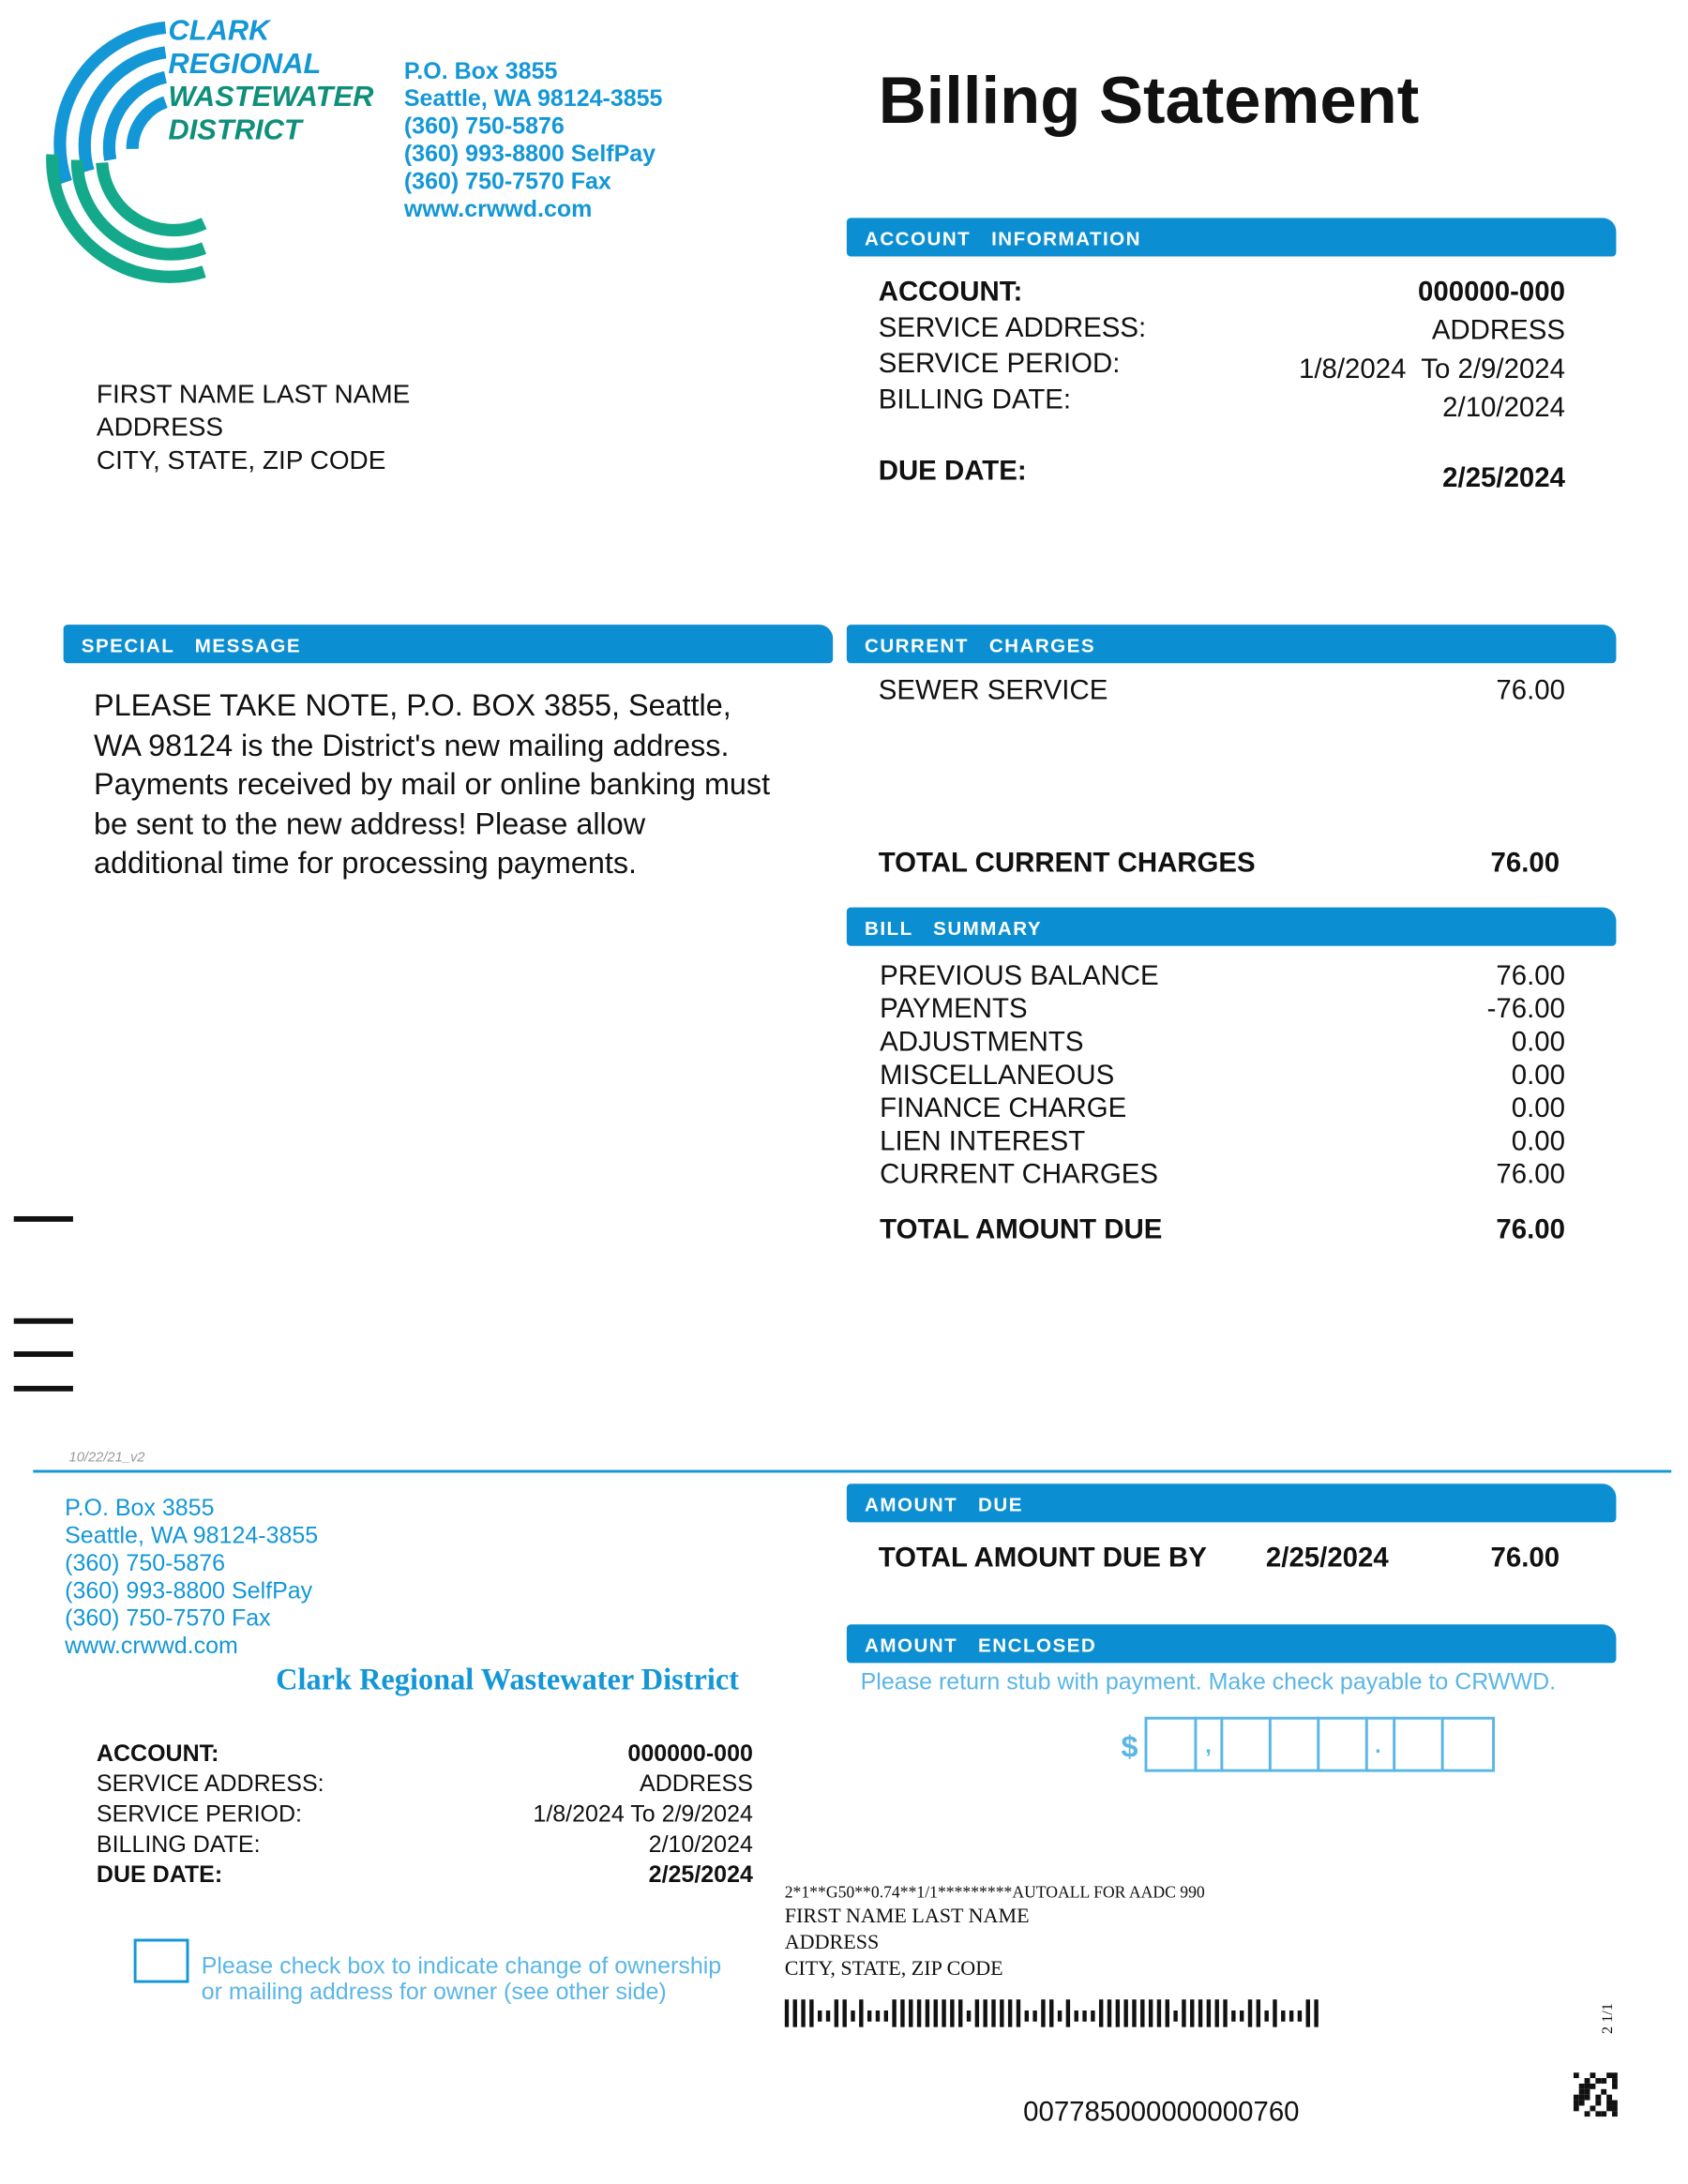 This screenshot has height=2184, width=1688. I want to click on contact-line: (360) 750-7570 Fax, so click(507, 181).